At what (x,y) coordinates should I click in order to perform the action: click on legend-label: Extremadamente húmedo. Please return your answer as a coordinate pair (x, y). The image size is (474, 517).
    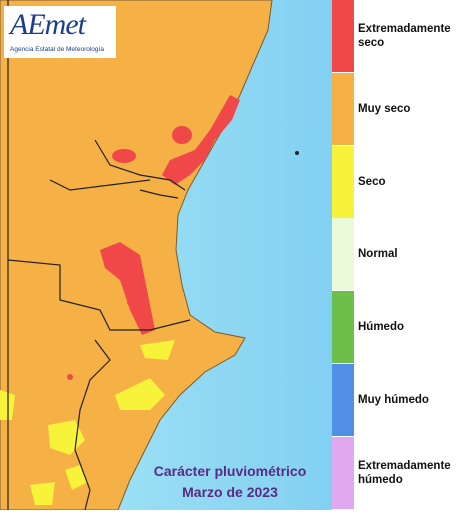
    Looking at the image, I should click on (404, 472).